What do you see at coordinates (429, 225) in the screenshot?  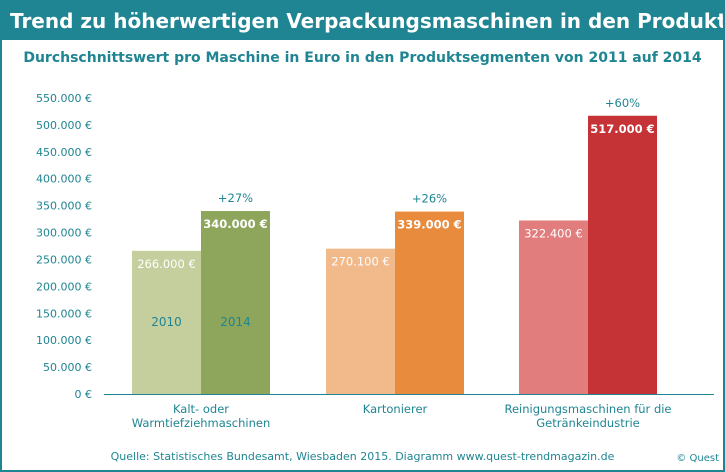 I see `bar-value-label: 339.000 €` at bounding box center [429, 225].